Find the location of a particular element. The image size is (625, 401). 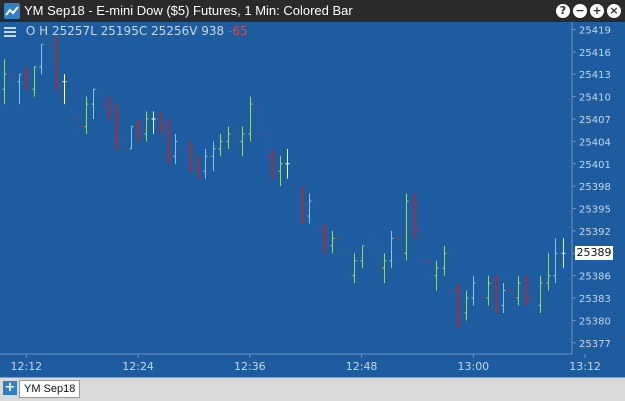

y-tick-label: 25413 is located at coordinates (595, 75).